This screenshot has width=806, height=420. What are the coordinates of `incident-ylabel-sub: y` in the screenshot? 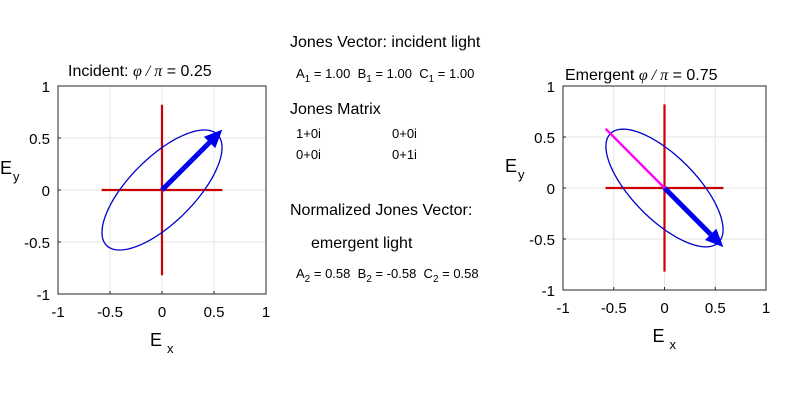 It's located at (16, 176).